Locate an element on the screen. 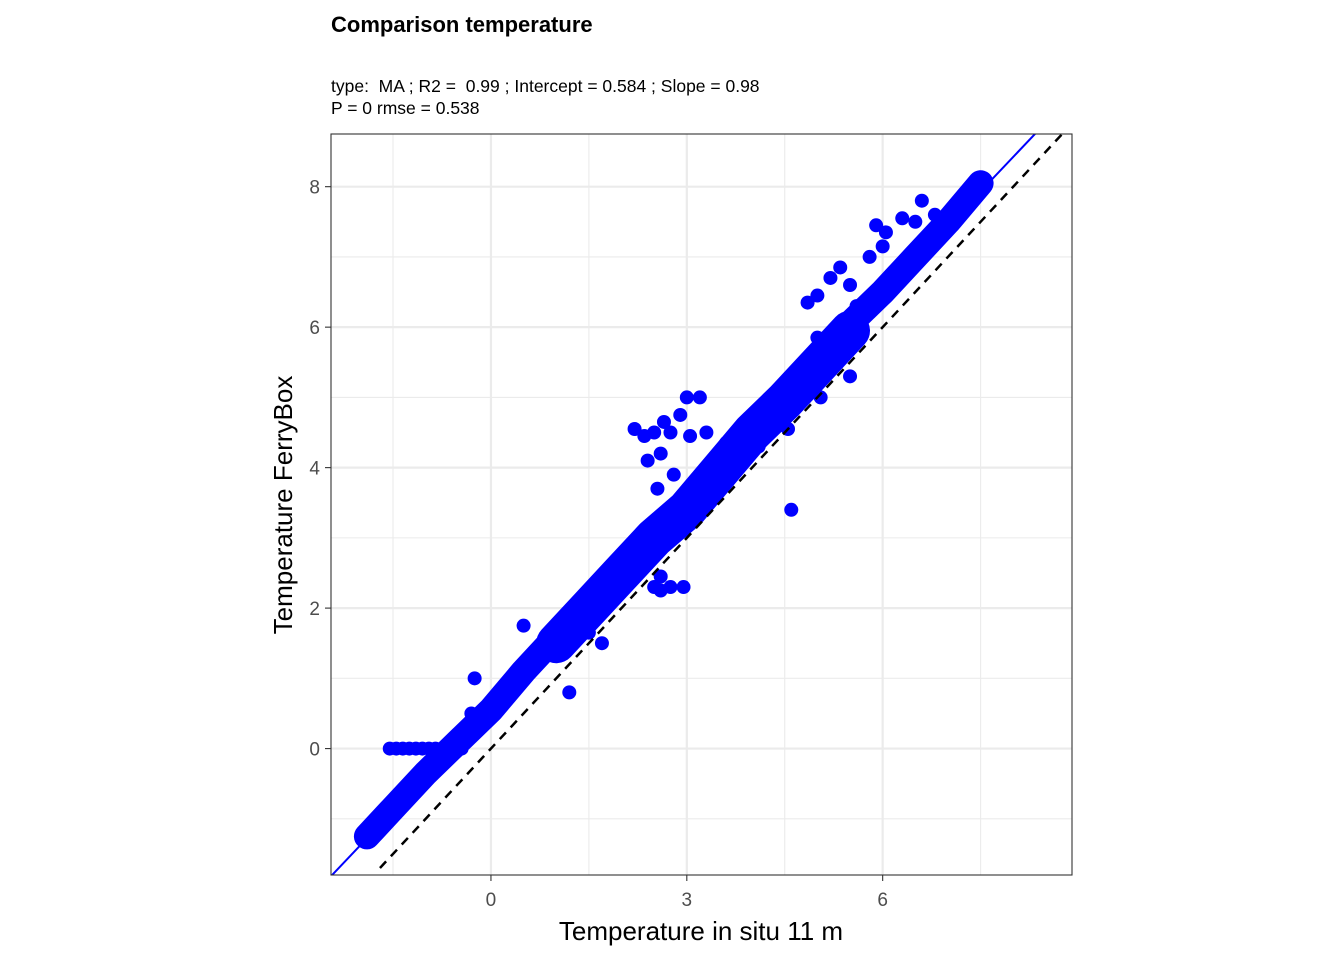  y-tick-label: 0 is located at coordinates (314, 750).